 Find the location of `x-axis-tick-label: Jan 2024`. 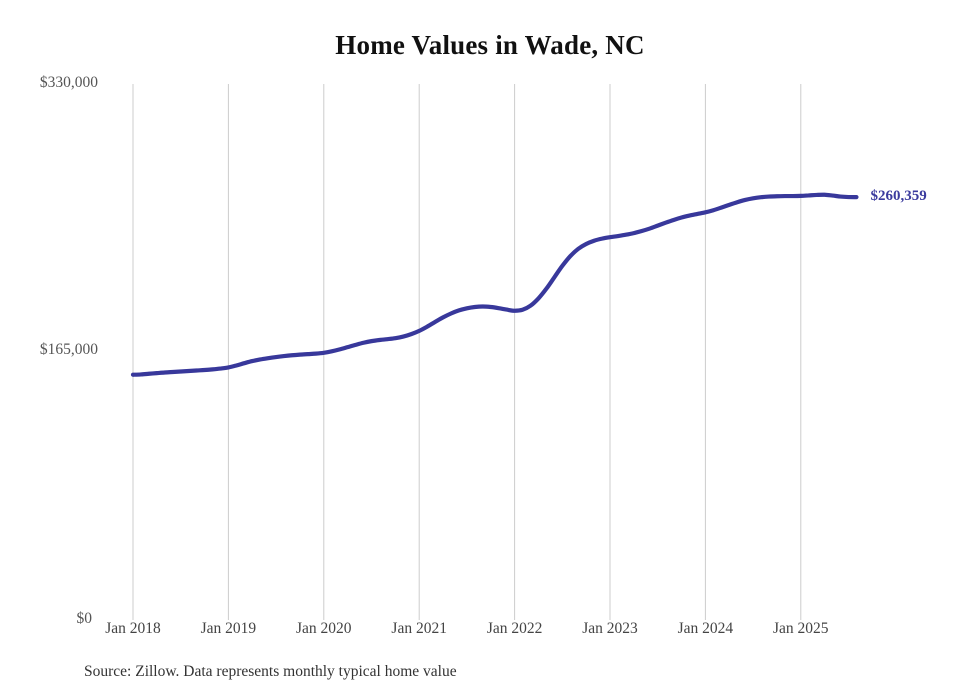

x-axis-tick-label: Jan 2024 is located at coordinates (705, 628).